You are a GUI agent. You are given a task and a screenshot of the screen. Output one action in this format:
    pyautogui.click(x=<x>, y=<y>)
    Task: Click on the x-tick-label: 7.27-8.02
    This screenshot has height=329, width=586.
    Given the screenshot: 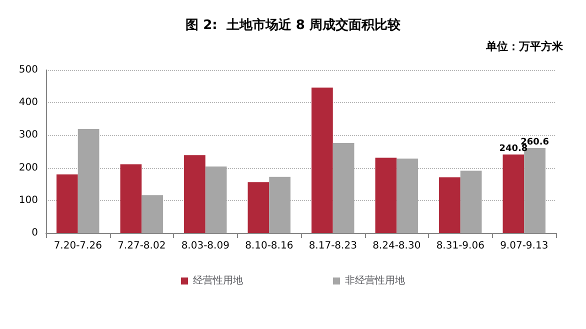 What is the action you would take?
    pyautogui.click(x=142, y=246)
    